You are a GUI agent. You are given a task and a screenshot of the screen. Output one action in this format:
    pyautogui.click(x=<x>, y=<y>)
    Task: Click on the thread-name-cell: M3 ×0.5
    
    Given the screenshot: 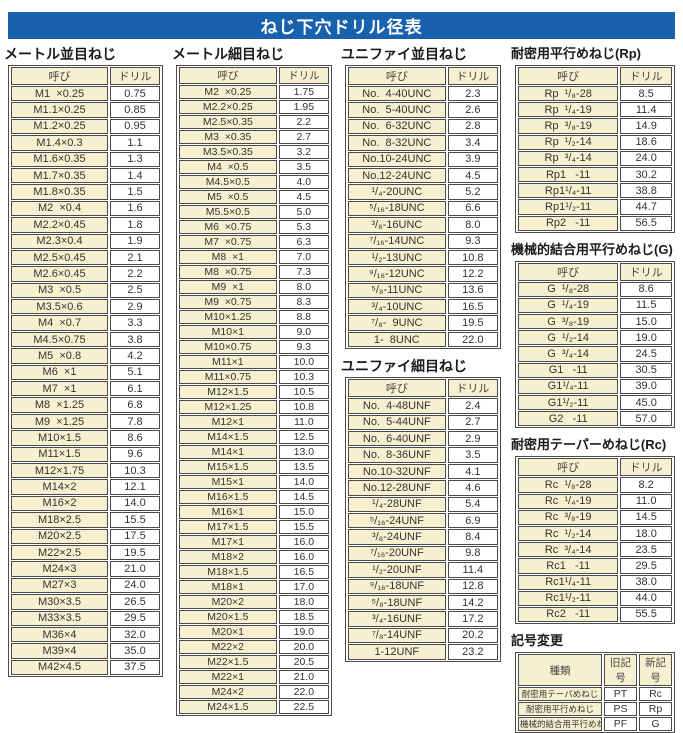 What is the action you would take?
    pyautogui.click(x=60, y=290)
    